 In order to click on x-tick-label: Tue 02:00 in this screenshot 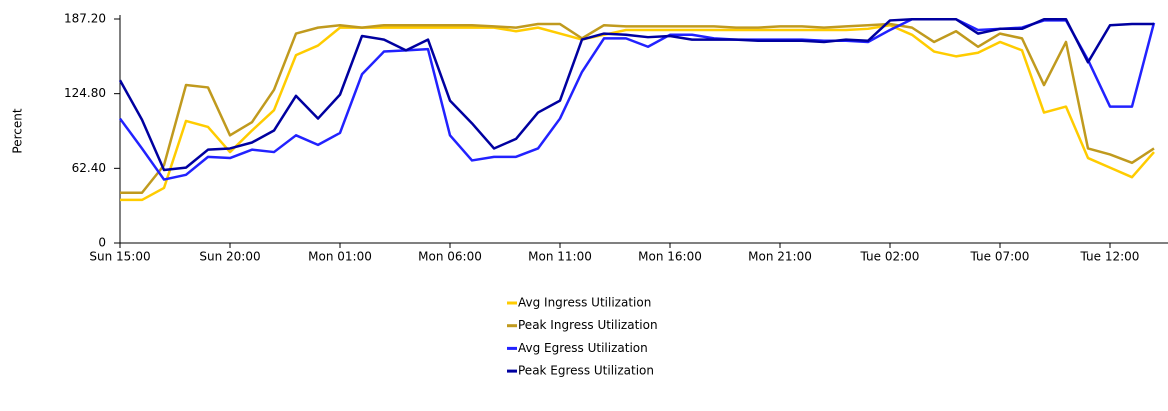, I will do `click(890, 257)`.